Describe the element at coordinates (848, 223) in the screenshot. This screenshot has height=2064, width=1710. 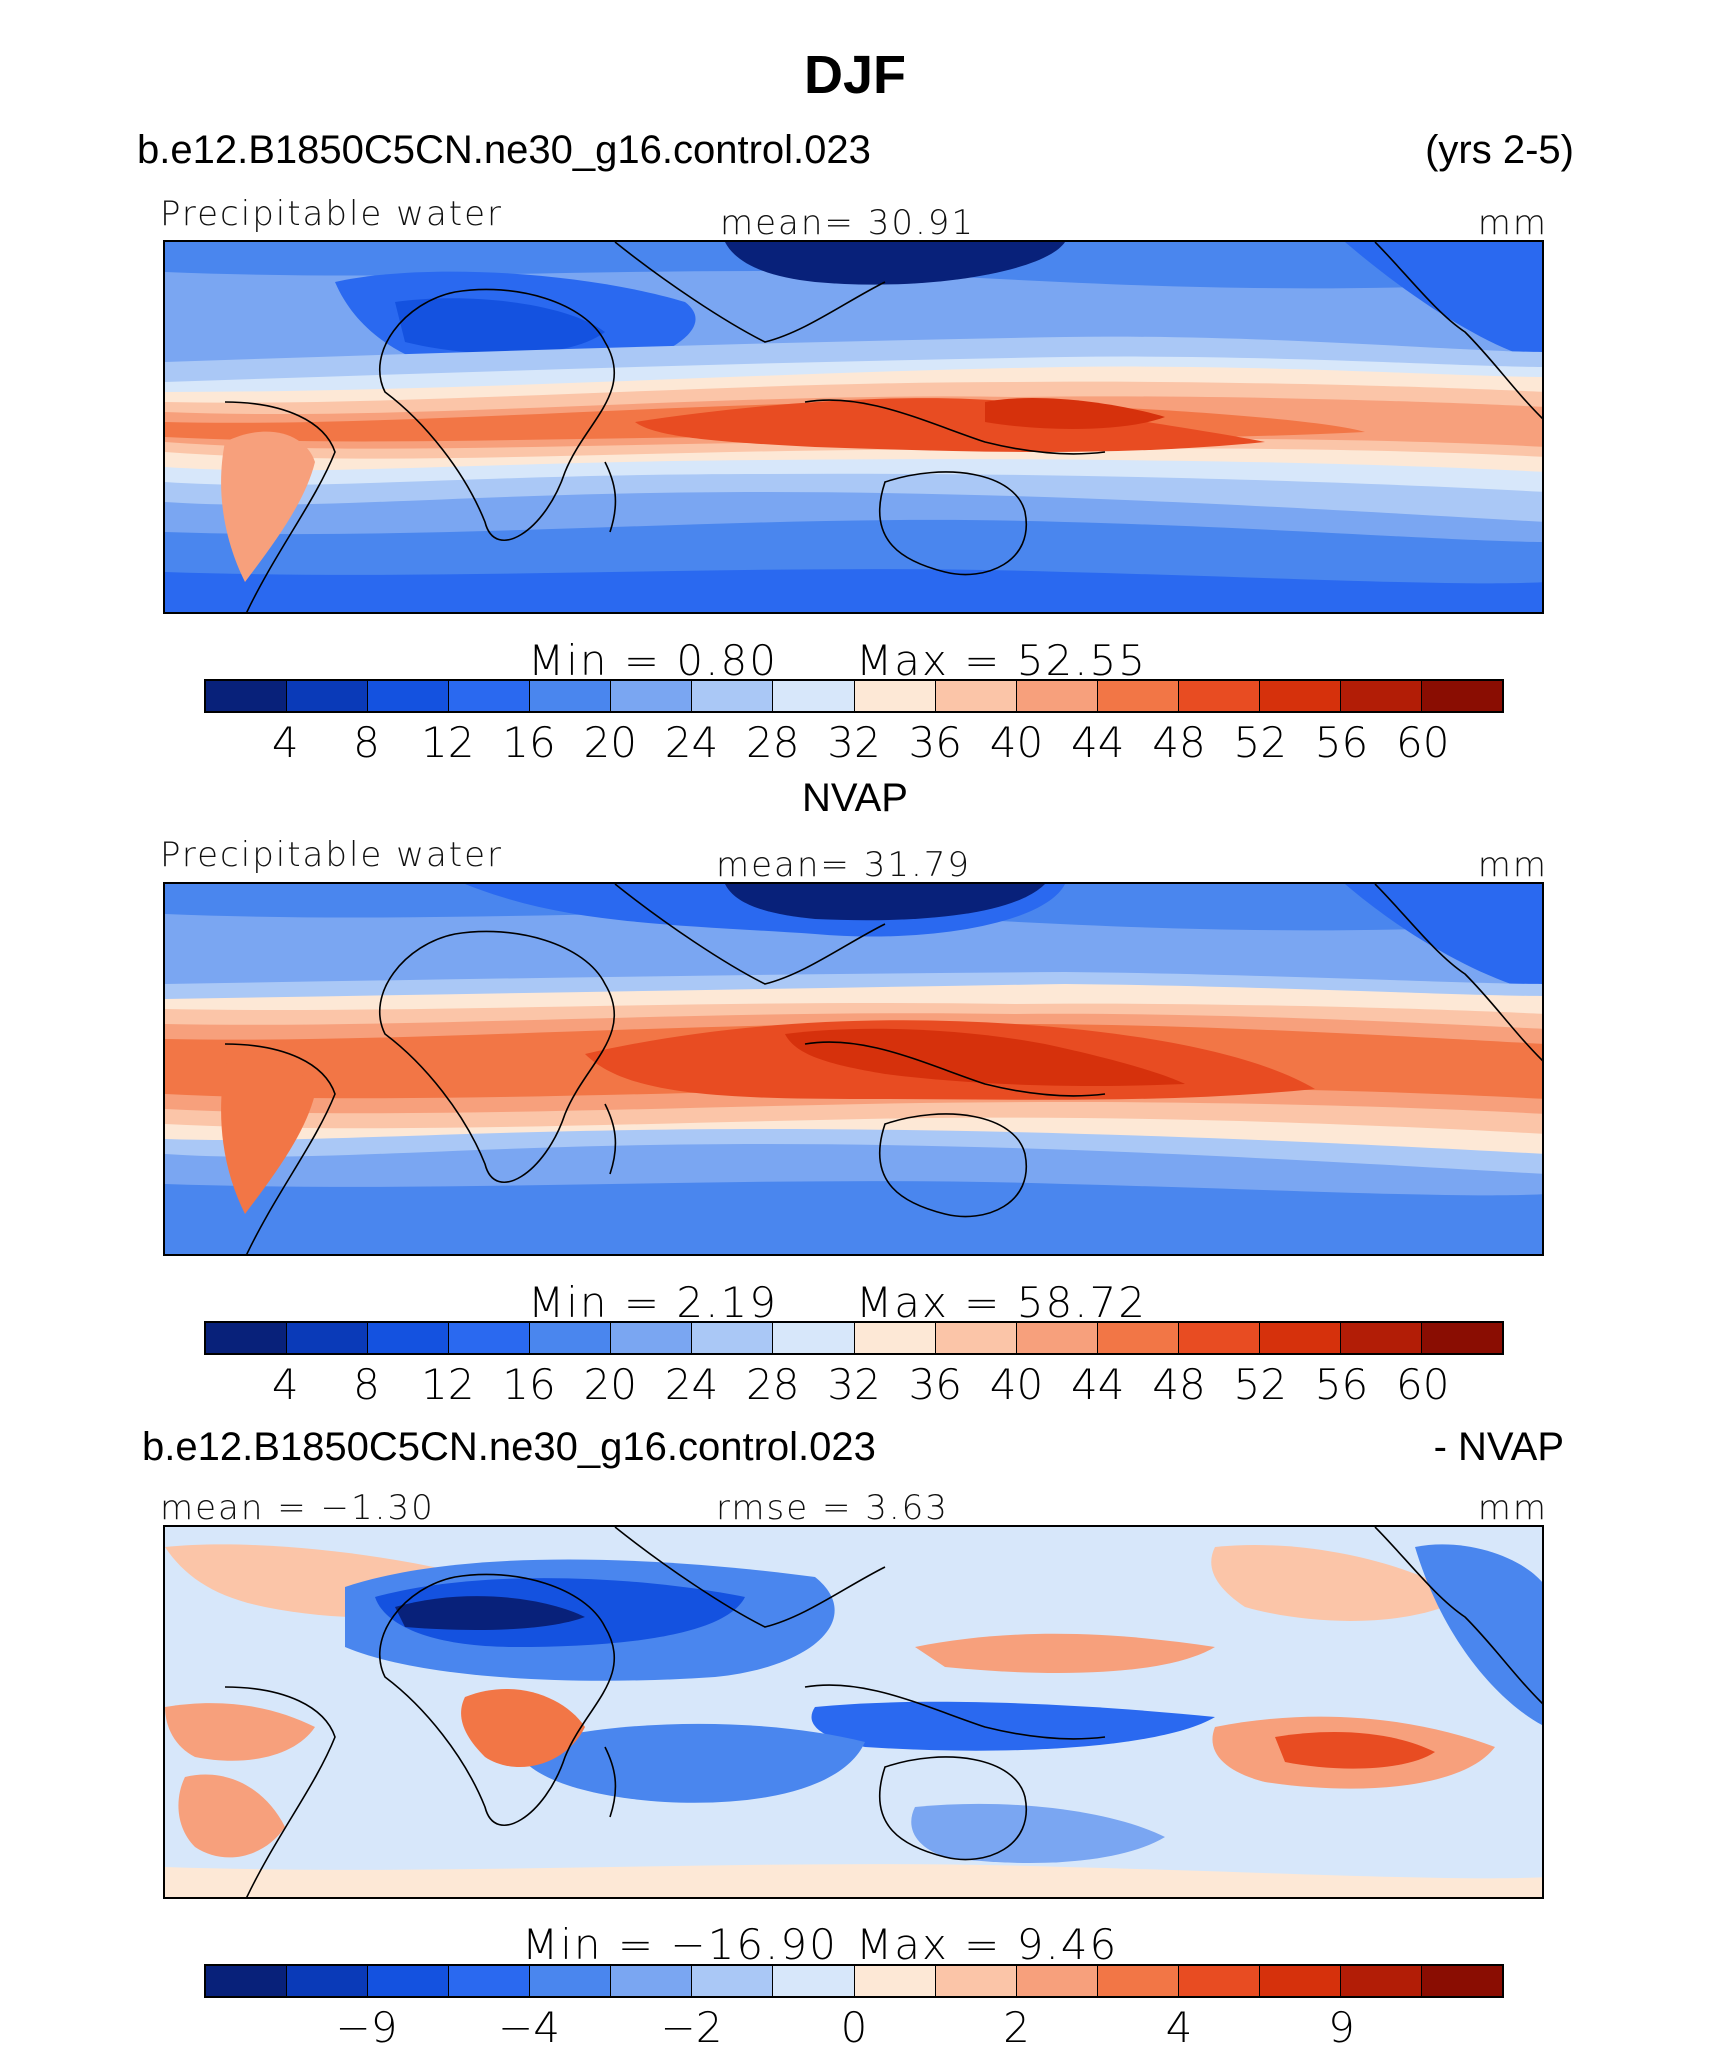
I see `panel1-mean-label: mean= 30.91` at that location.